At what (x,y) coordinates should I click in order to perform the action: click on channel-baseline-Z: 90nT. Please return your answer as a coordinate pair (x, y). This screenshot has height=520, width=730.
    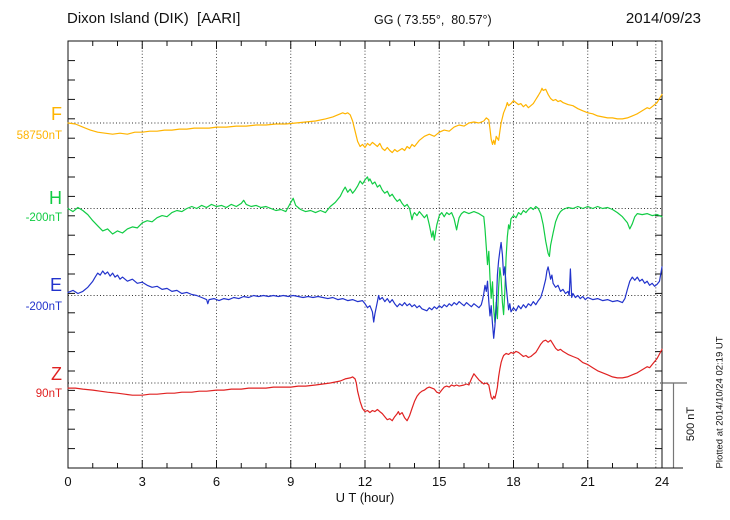
    Looking at the image, I should click on (48, 394).